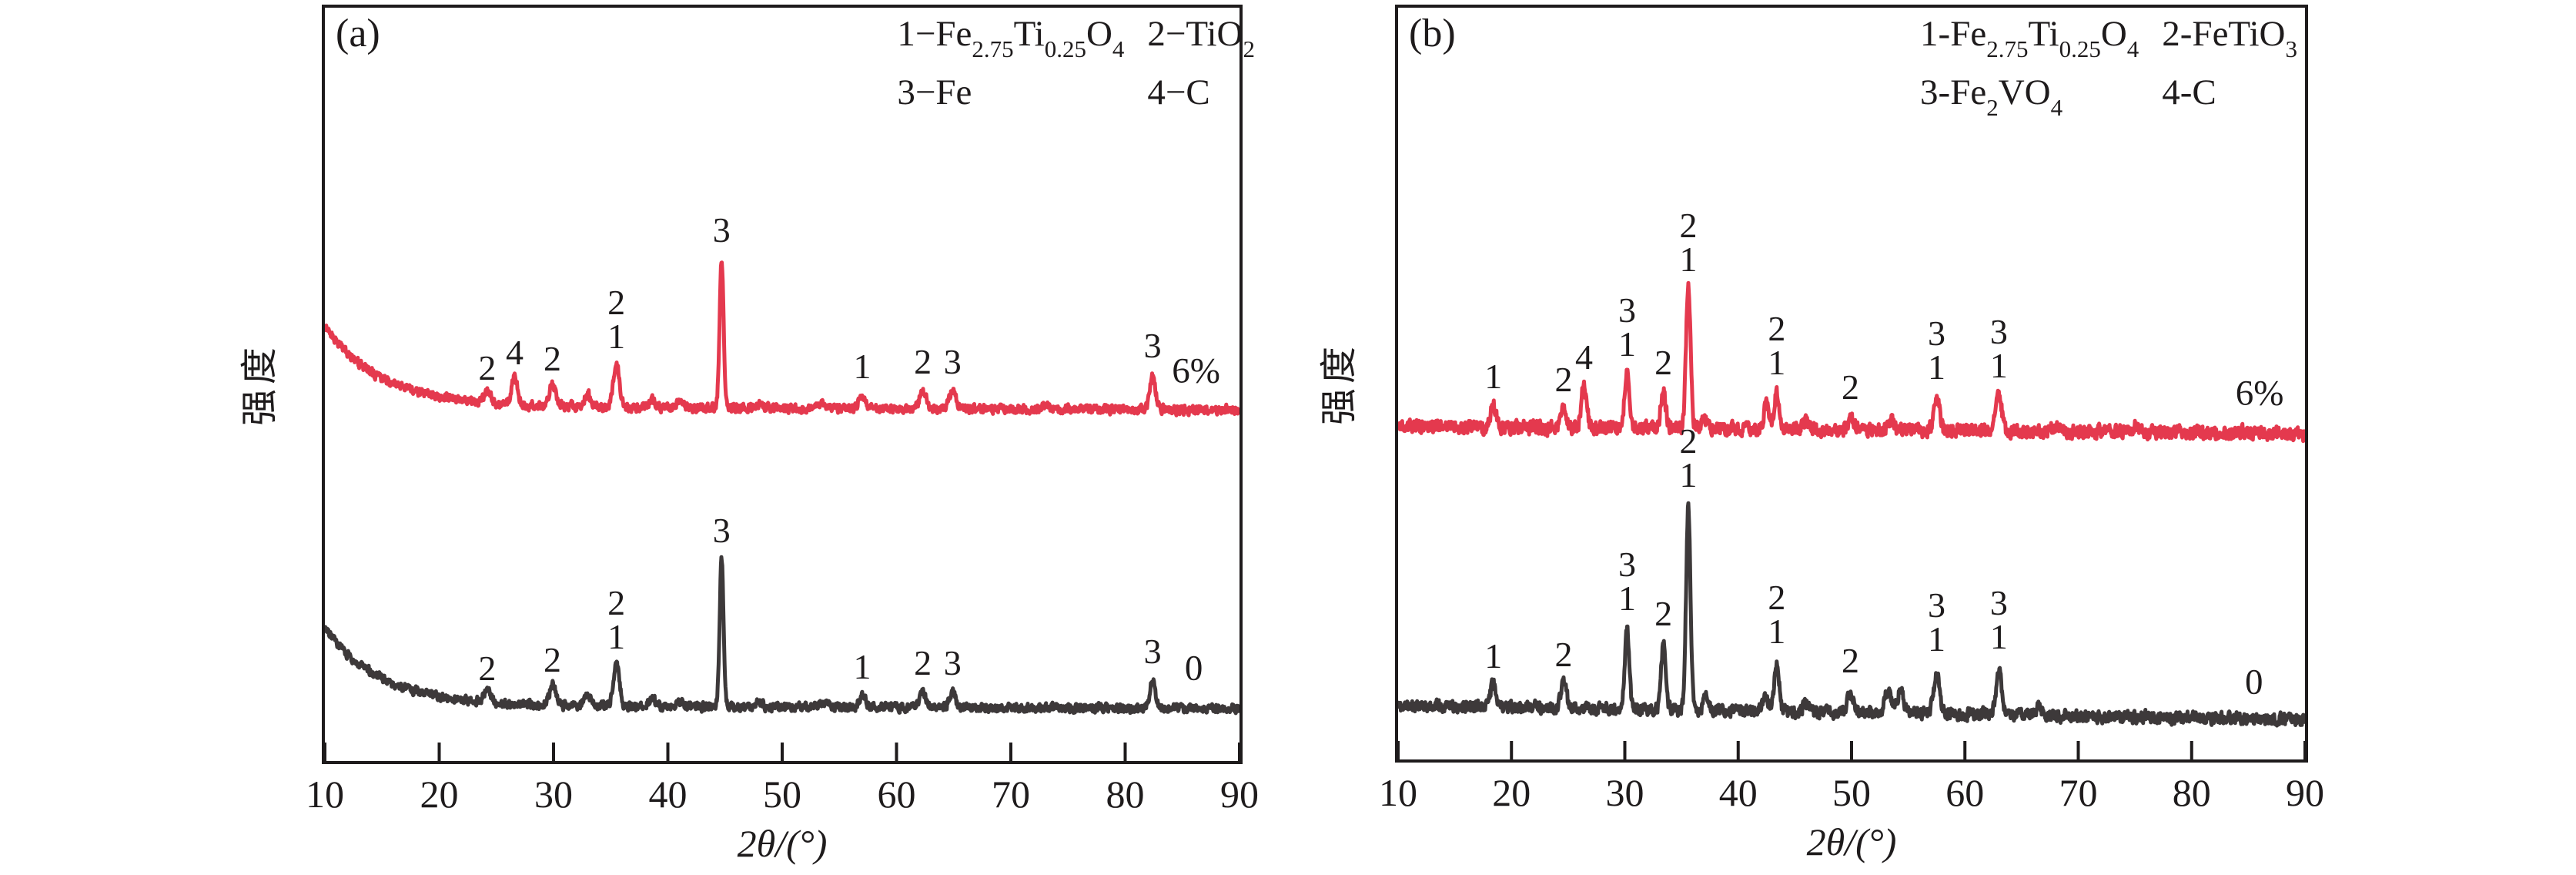 The height and width of the screenshot is (875, 2576). Describe the element at coordinates (1076, 63) in the screenshot. I see `legend: 1−Fe2.75Ti0.25O4 2−TiO2 3−Fe 4−C` at that location.